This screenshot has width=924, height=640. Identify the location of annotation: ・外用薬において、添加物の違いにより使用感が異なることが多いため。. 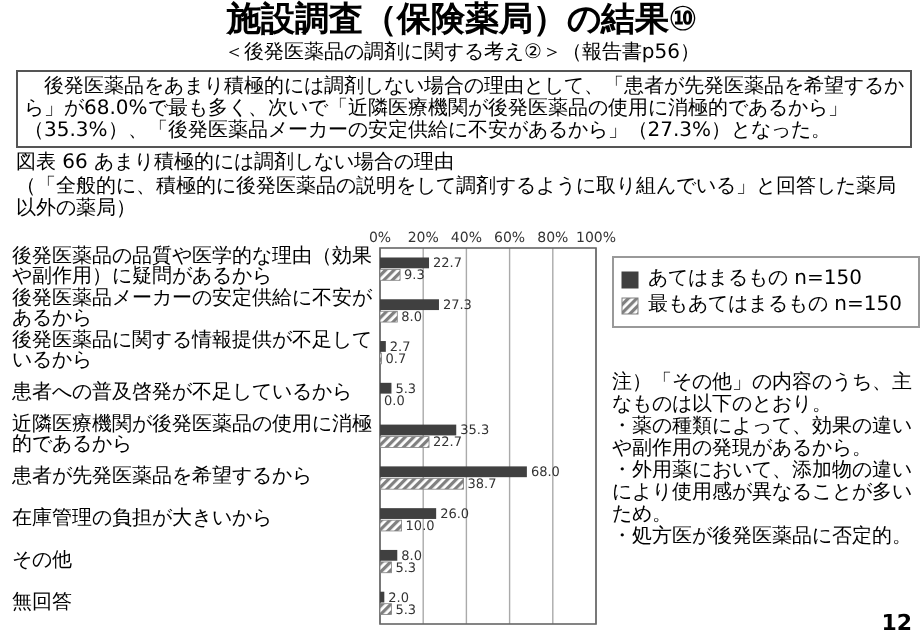
(763, 493).